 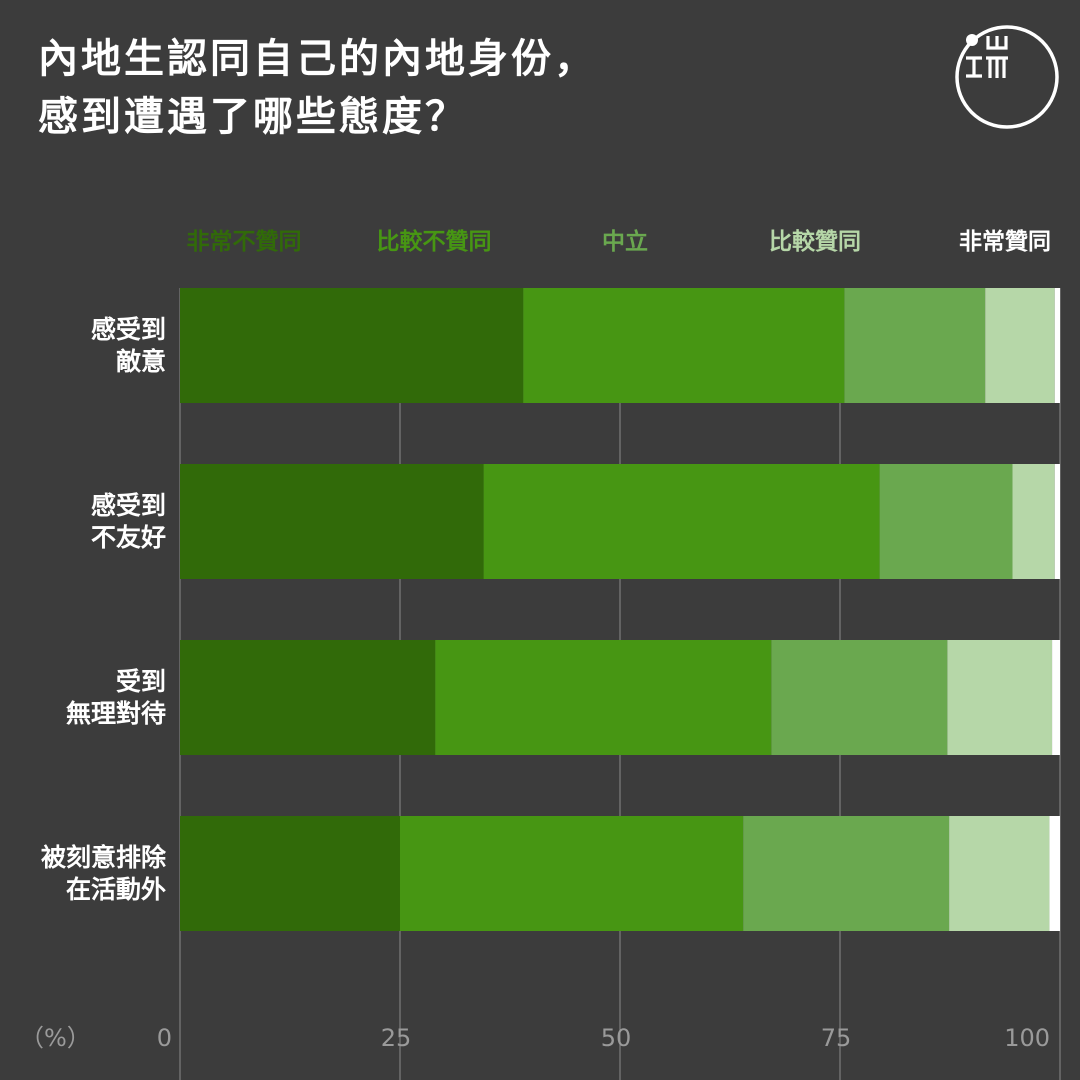 I want to click on initium-logo-icon, so click(x=1007, y=77).